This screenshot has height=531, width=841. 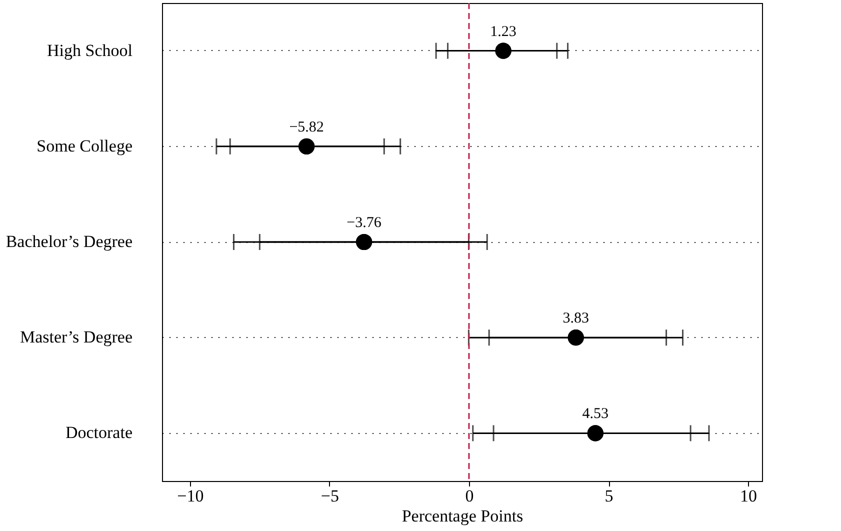 I want to click on y-tick-label: Doctorate, so click(x=98, y=432).